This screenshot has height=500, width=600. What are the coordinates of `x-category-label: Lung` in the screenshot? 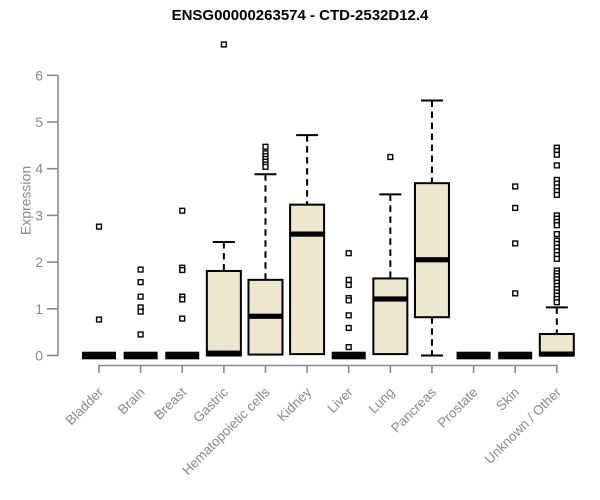 It's located at (382, 401).